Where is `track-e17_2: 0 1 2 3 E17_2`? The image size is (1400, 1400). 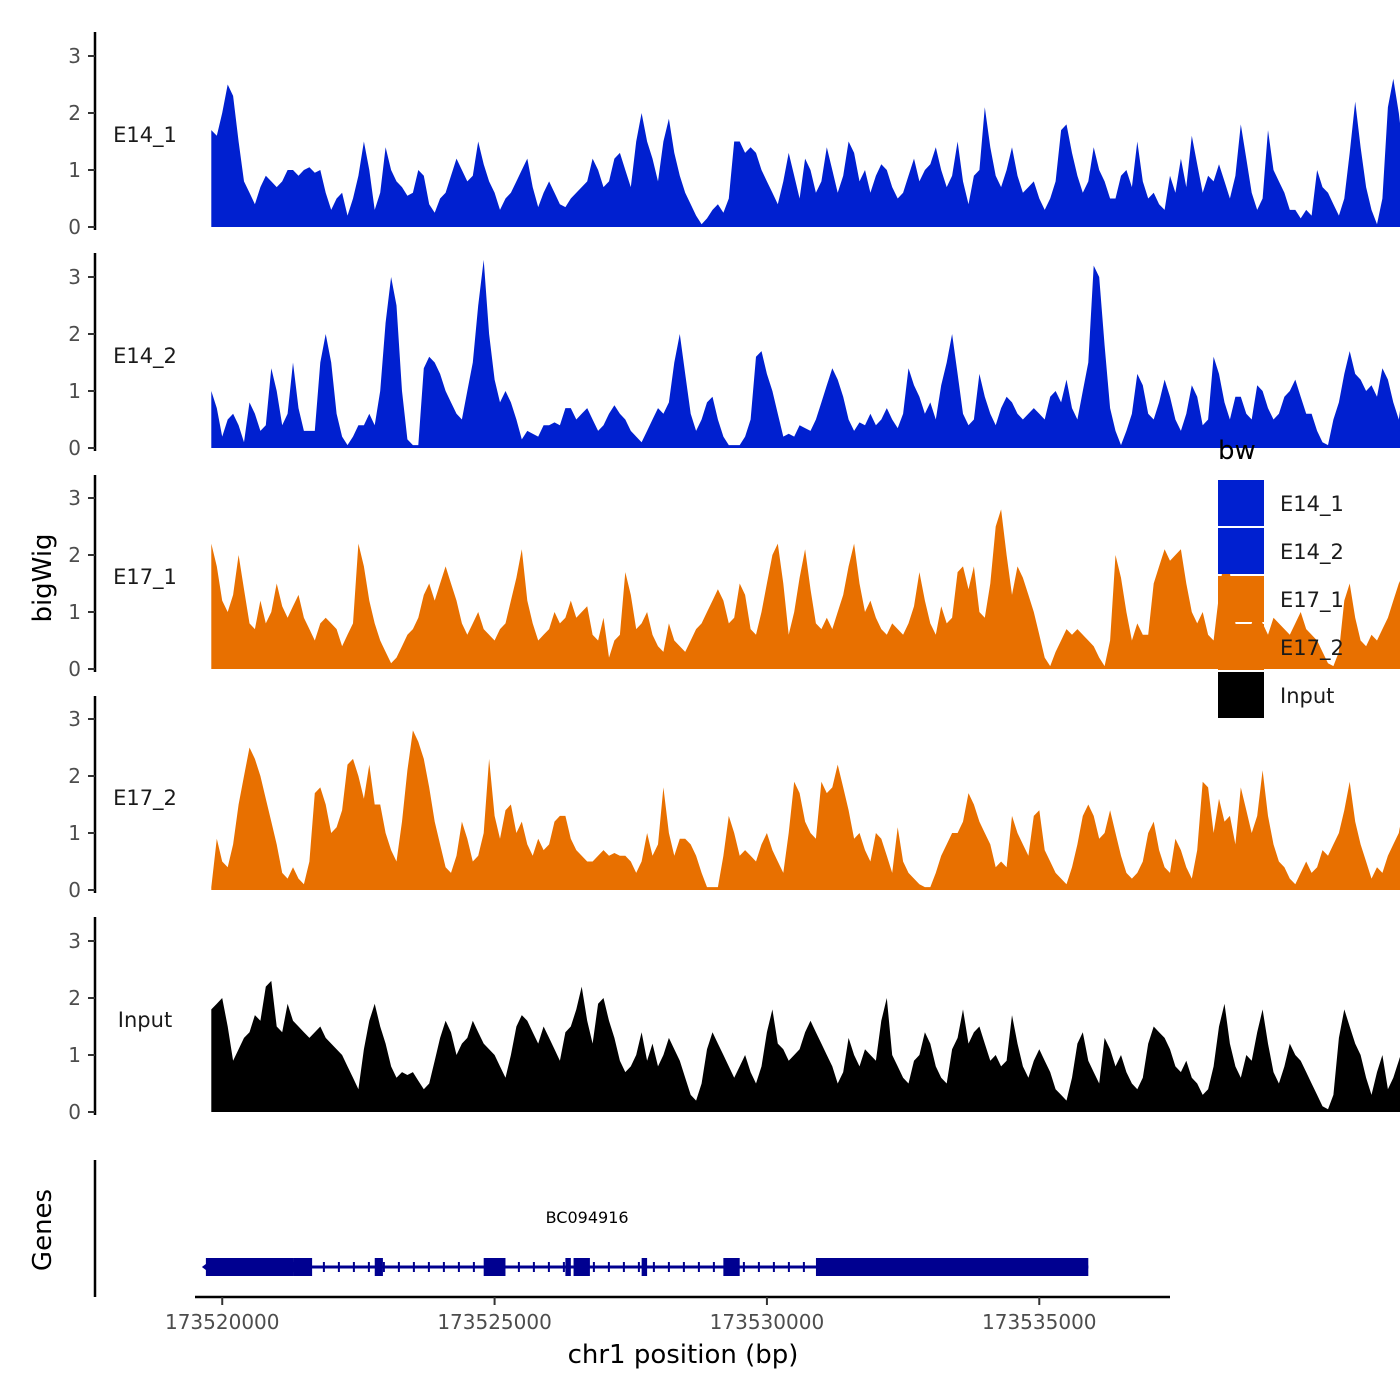
track-e17_2: 0 1 2 3 E17_2 is located at coordinates (734, 799).